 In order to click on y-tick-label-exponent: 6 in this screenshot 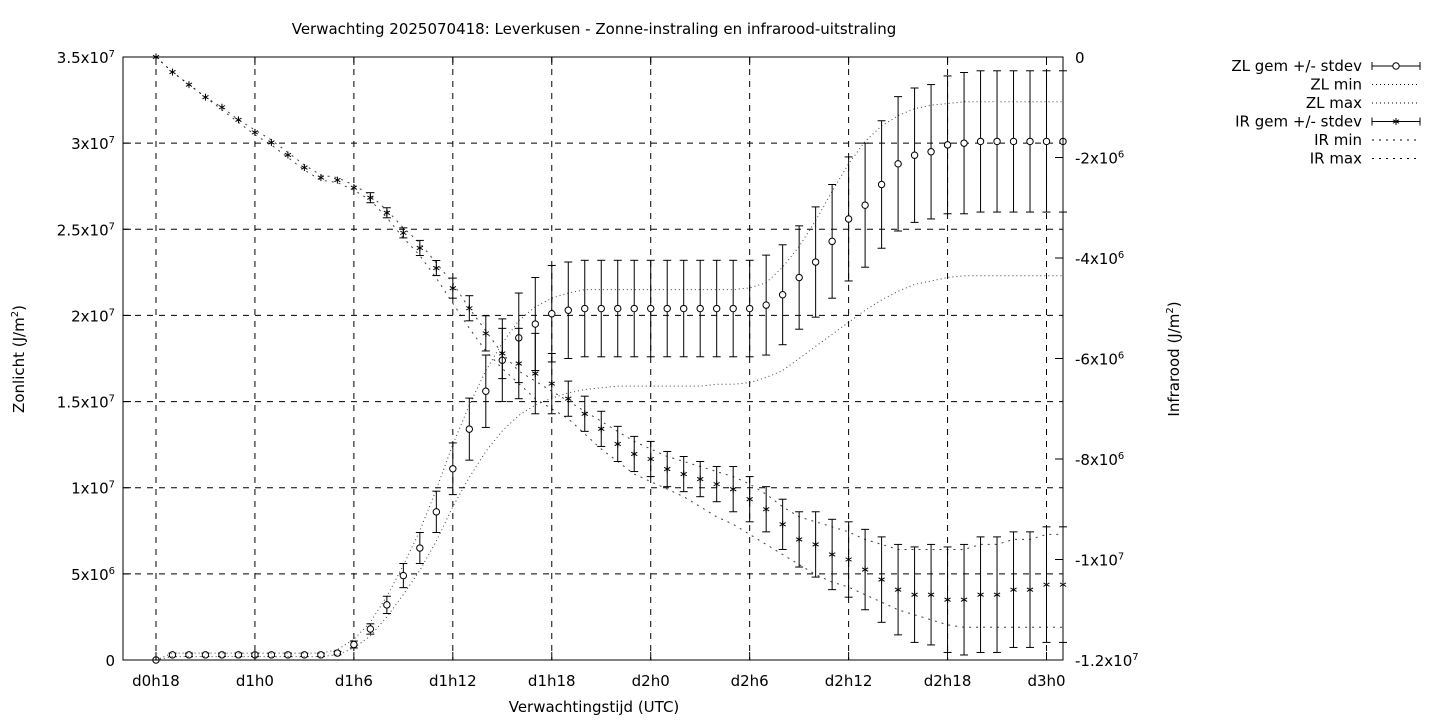, I will do `click(112, 571)`.